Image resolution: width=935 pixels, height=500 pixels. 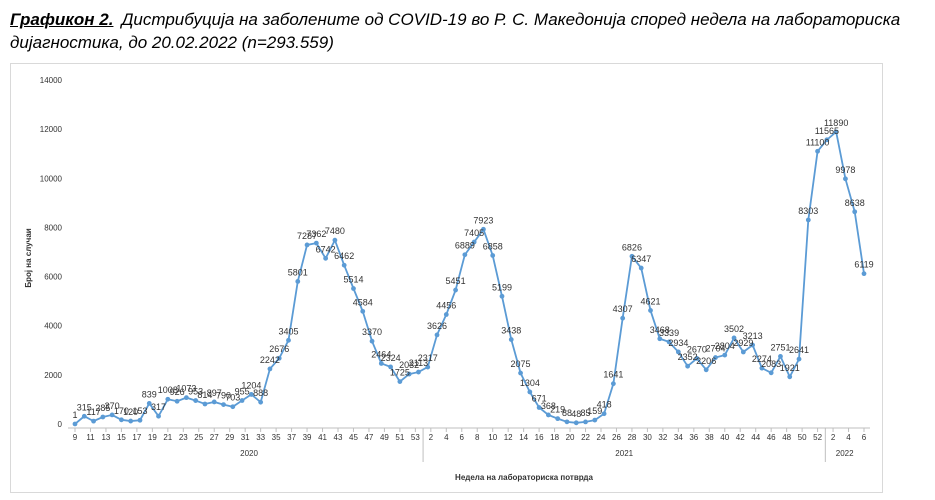 What do you see at coordinates (251, 385) in the screenshot?
I see `data-label: 1204` at bounding box center [251, 385].